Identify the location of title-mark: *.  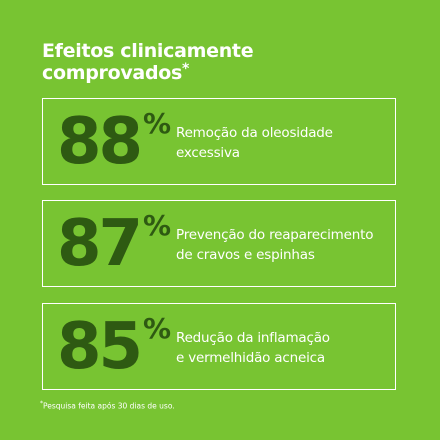
(186, 69).